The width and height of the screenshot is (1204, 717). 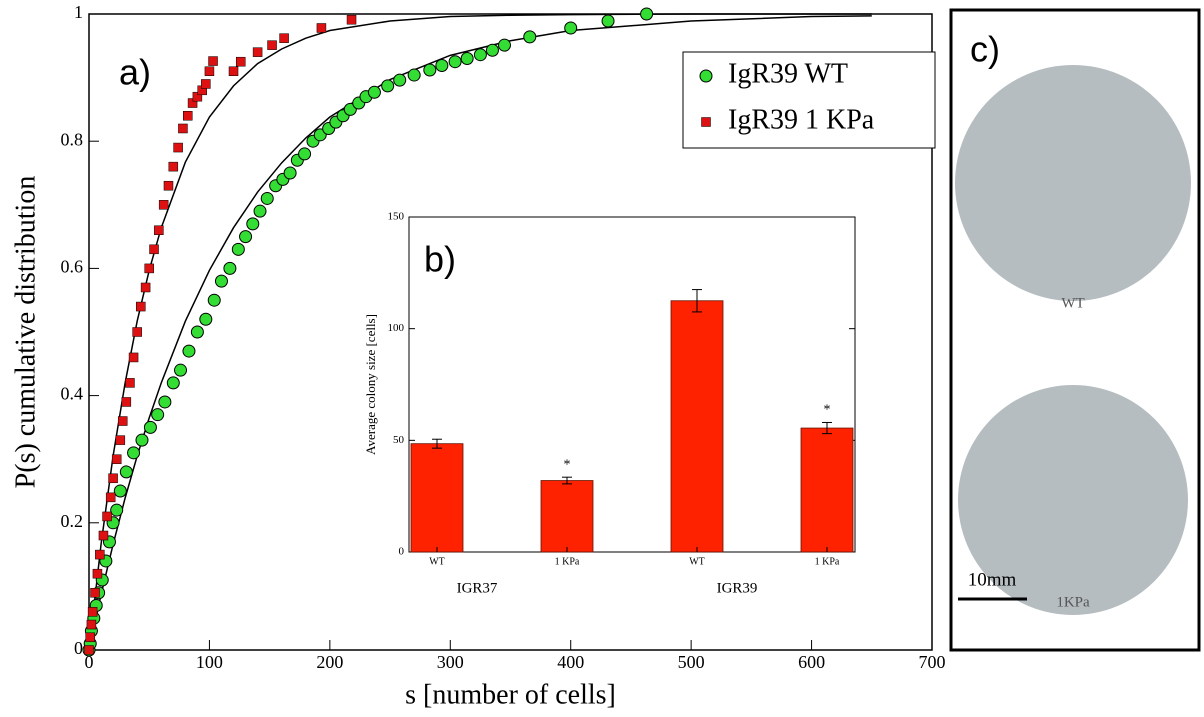 What do you see at coordinates (25, 332) in the screenshot?
I see `y-axis-label: P(s) cumulative distribution` at bounding box center [25, 332].